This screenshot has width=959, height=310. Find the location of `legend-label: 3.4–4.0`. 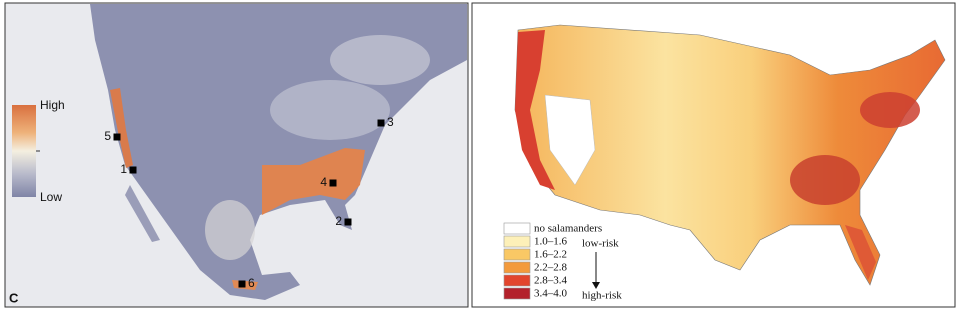

legend-label: 3.4–4.0 is located at coordinates (551, 294).